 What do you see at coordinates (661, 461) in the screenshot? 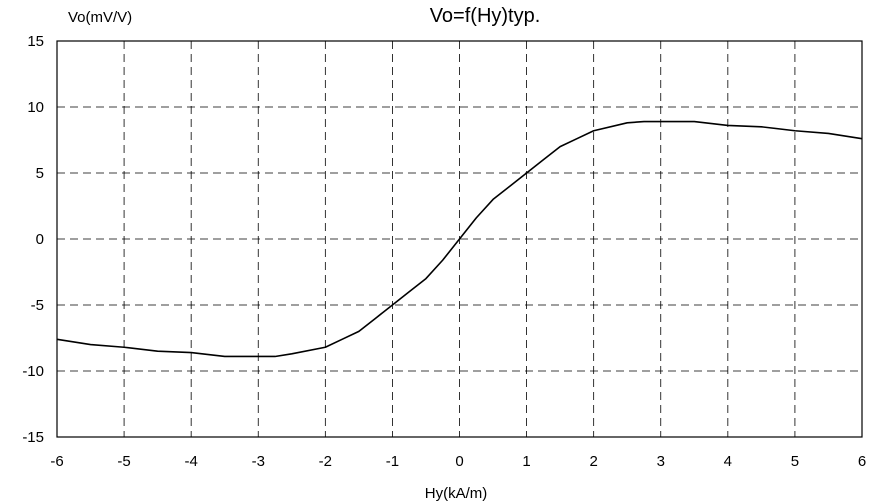
I see `x-tick-label: 3` at bounding box center [661, 461].